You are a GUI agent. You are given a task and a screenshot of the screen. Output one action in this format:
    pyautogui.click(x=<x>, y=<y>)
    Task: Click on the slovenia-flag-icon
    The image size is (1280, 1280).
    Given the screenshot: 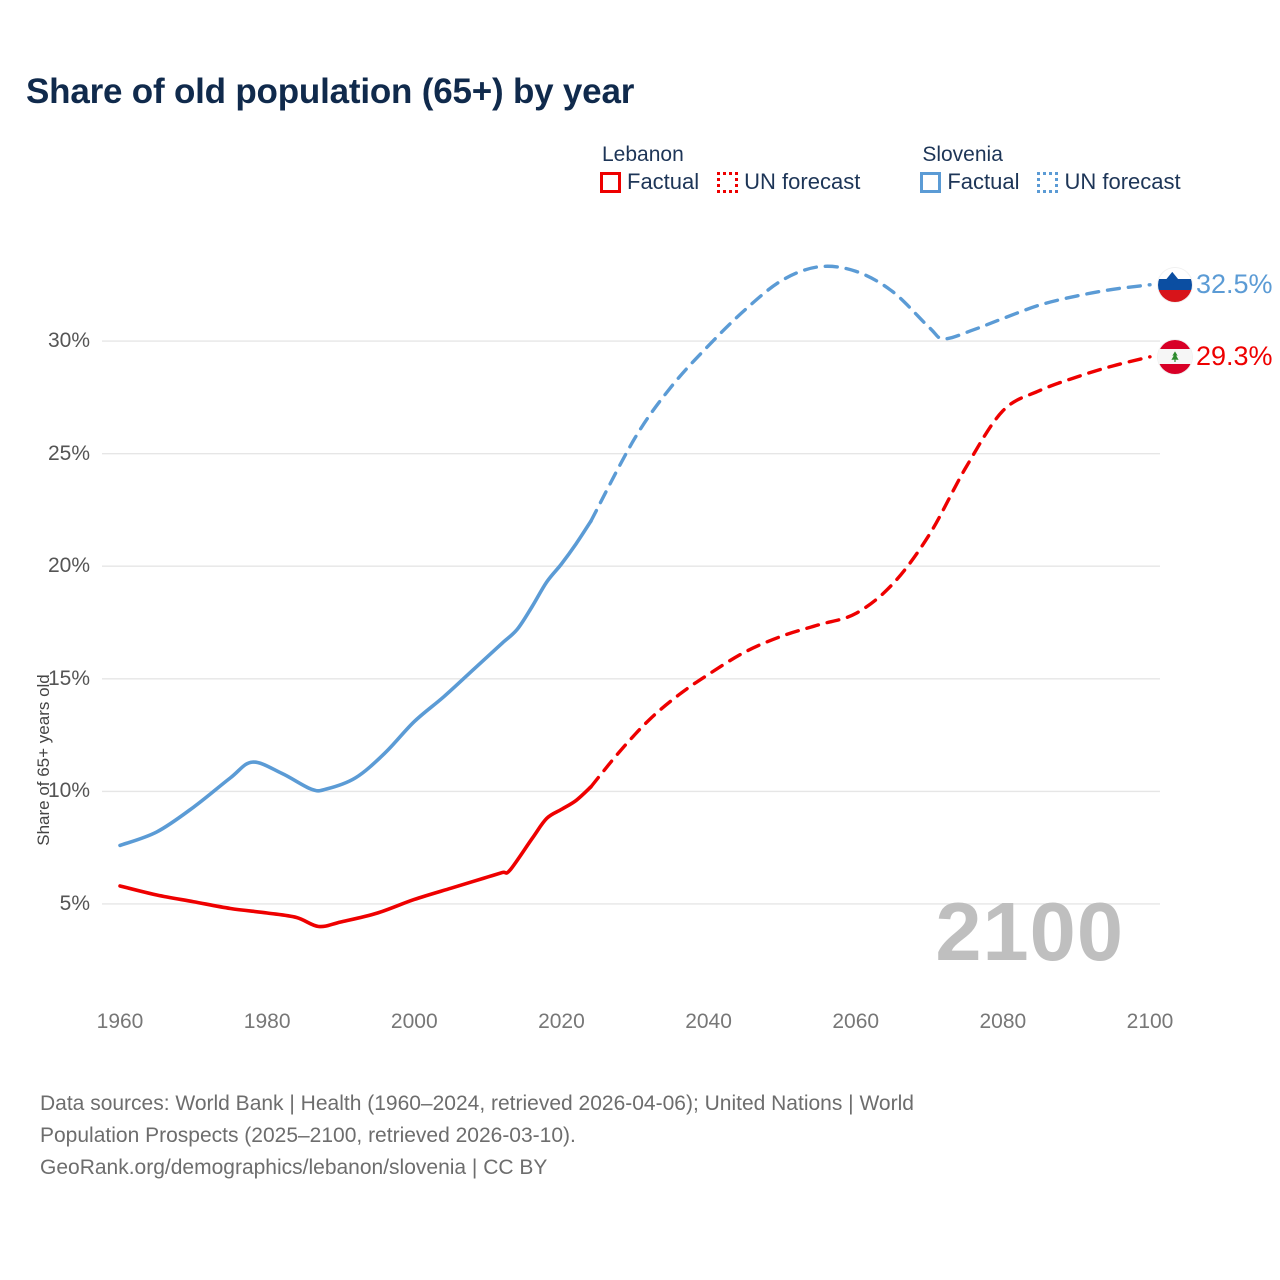 What is the action you would take?
    pyautogui.click(x=1175, y=284)
    